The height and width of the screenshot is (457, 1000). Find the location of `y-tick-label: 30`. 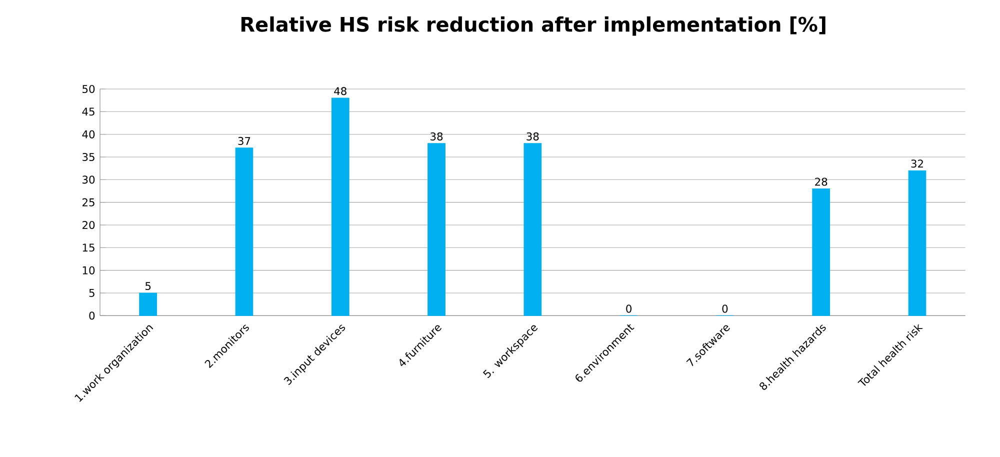

y-tick-label: 30 is located at coordinates (88, 180).